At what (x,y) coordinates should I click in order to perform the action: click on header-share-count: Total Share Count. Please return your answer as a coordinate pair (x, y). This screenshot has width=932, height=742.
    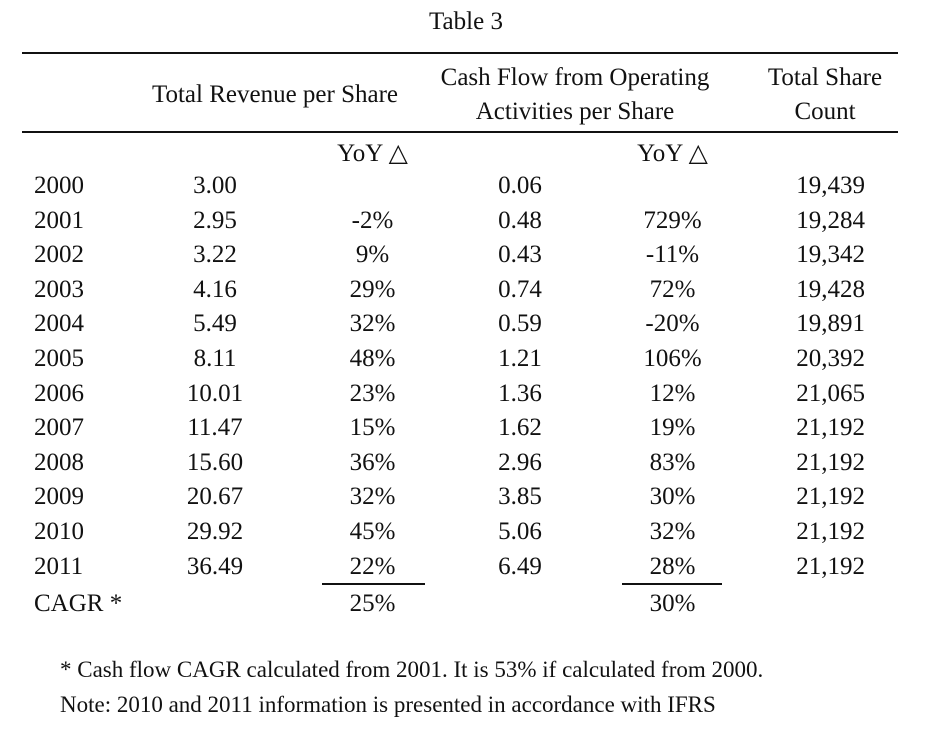
    Looking at the image, I should click on (825, 95).